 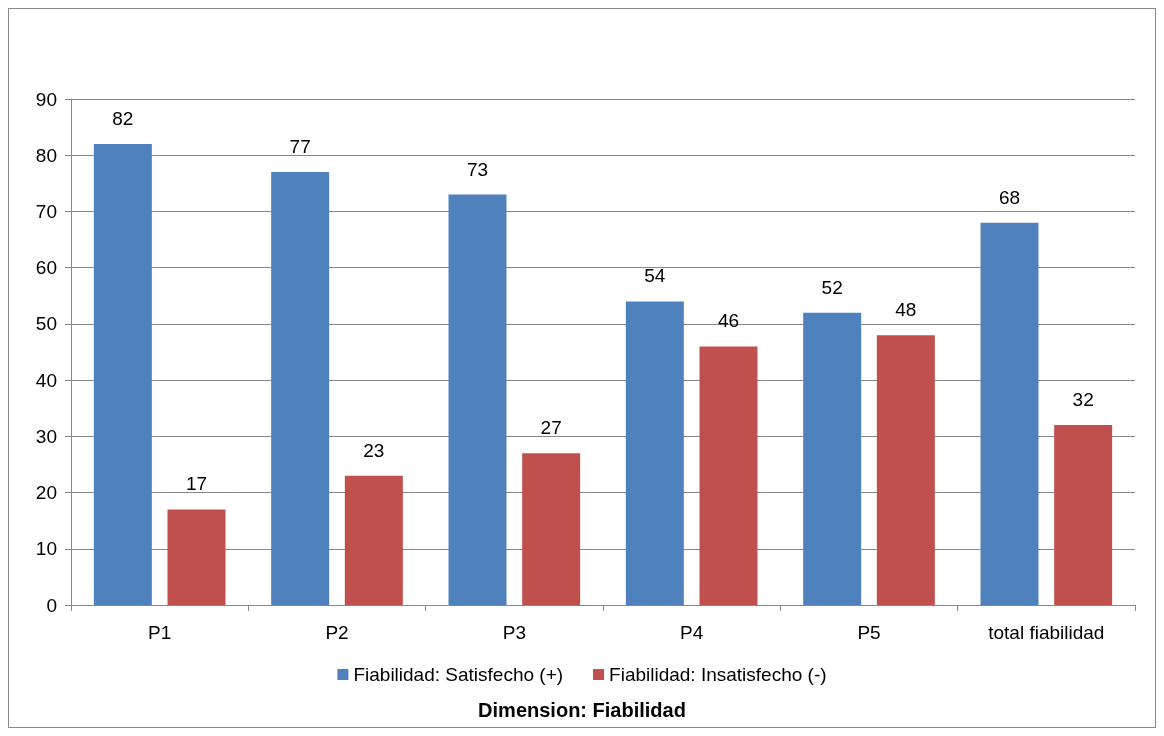 What do you see at coordinates (551, 428) in the screenshot?
I see `data-label: 27` at bounding box center [551, 428].